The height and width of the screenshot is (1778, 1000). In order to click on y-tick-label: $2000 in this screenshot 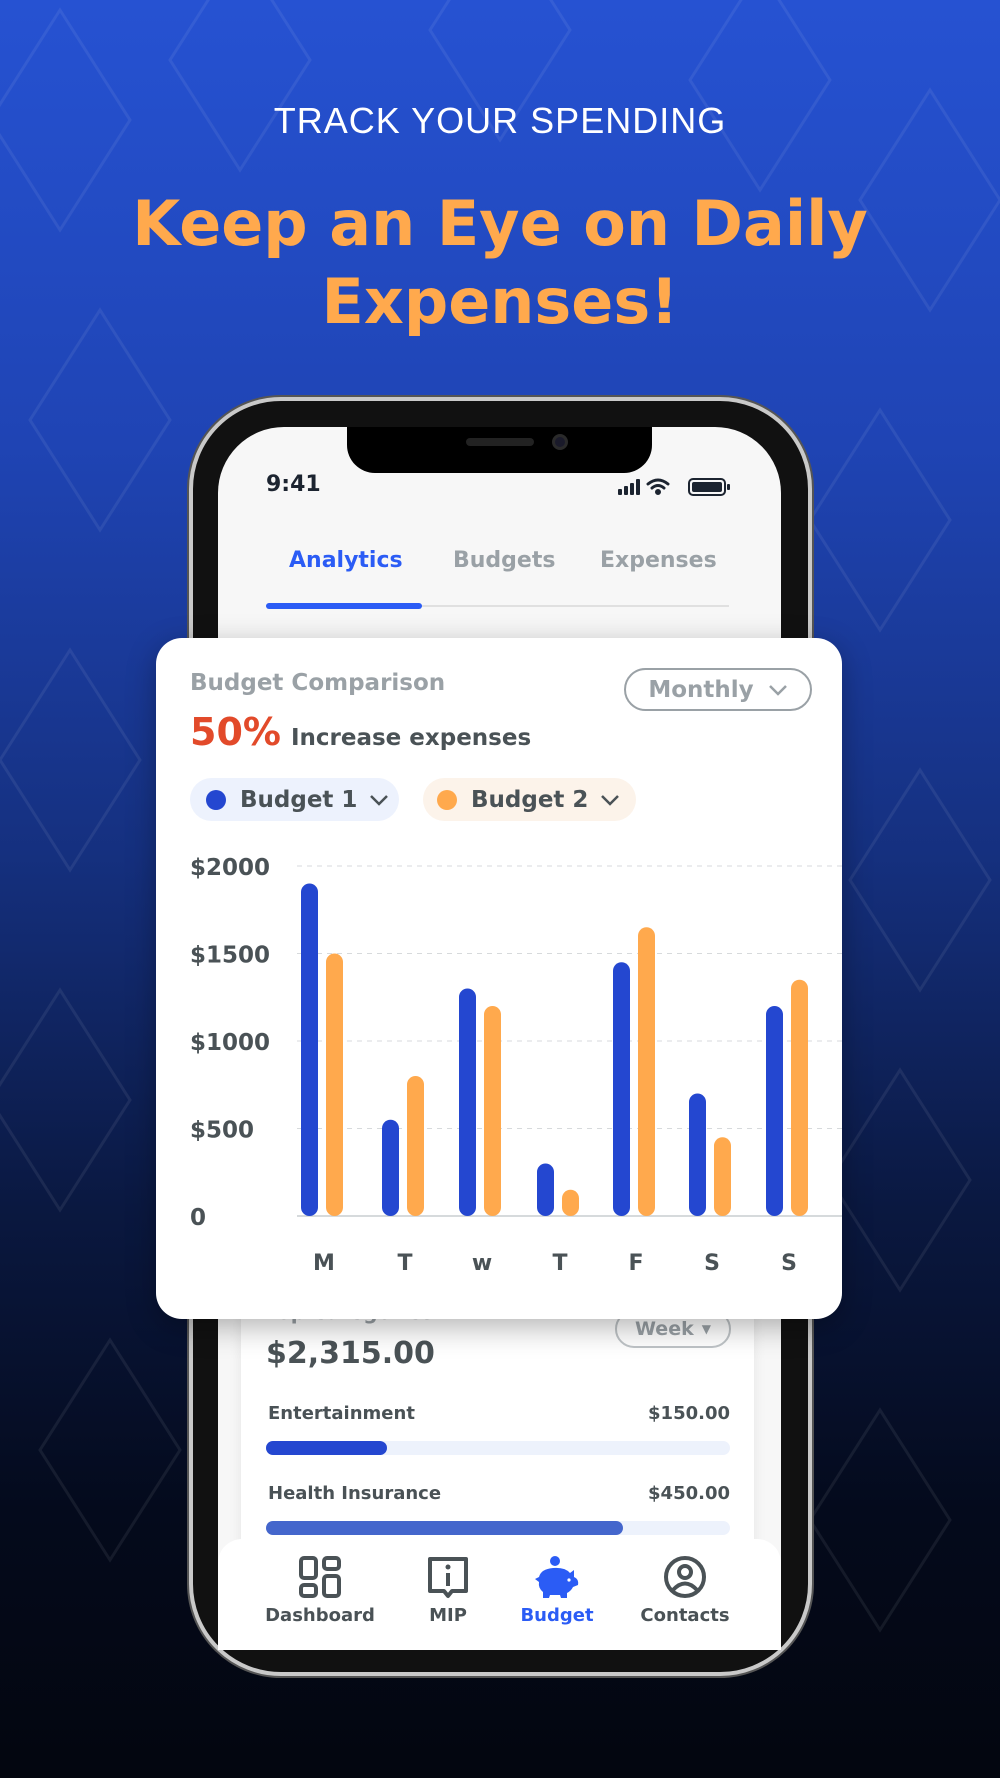, I will do `click(230, 868)`.